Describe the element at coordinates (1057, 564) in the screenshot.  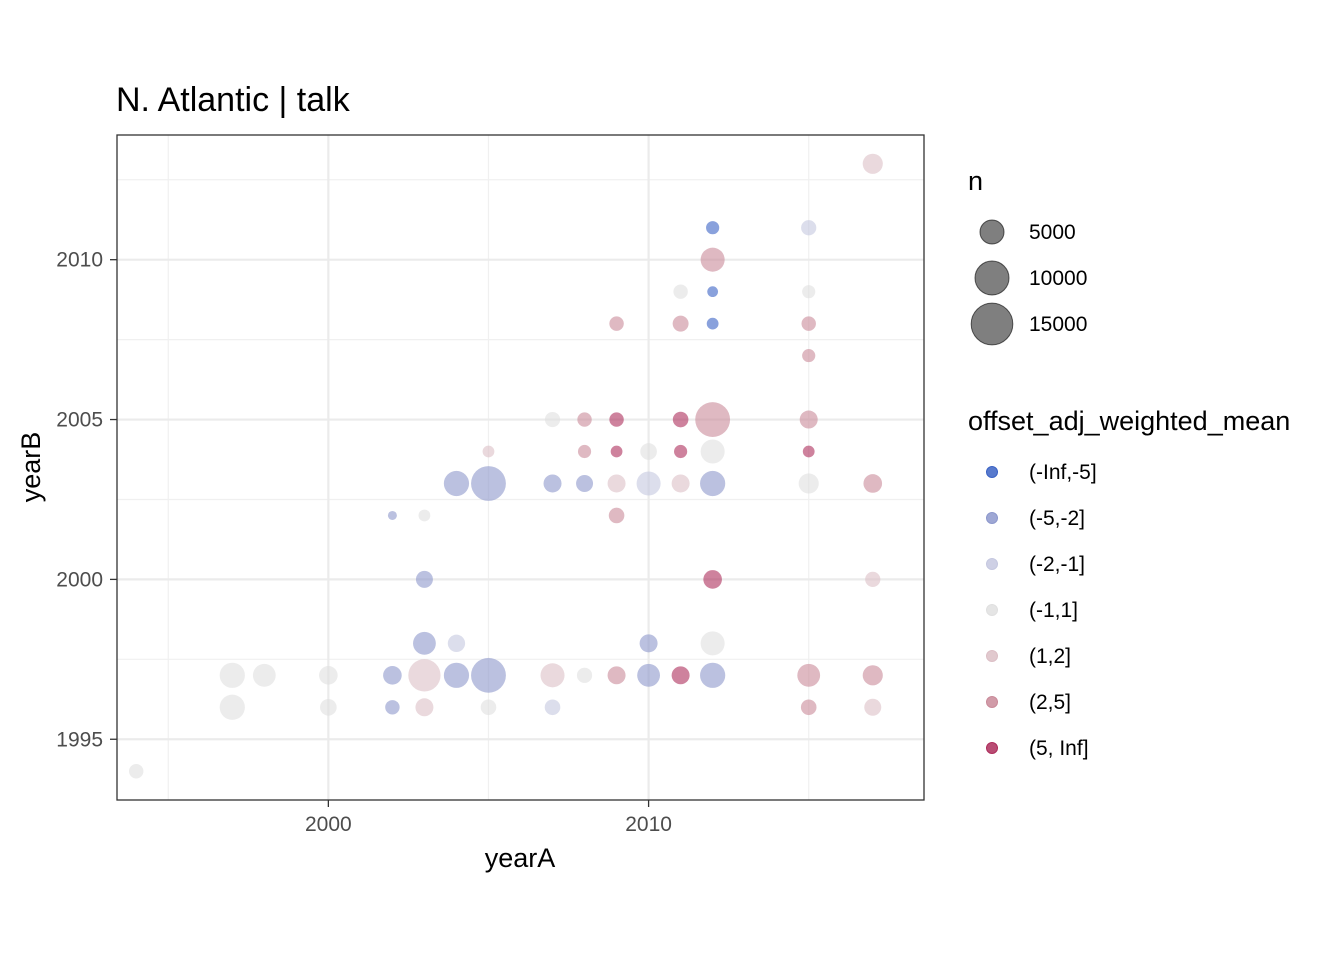
I see `color-legend-label: (-2,-1]` at that location.